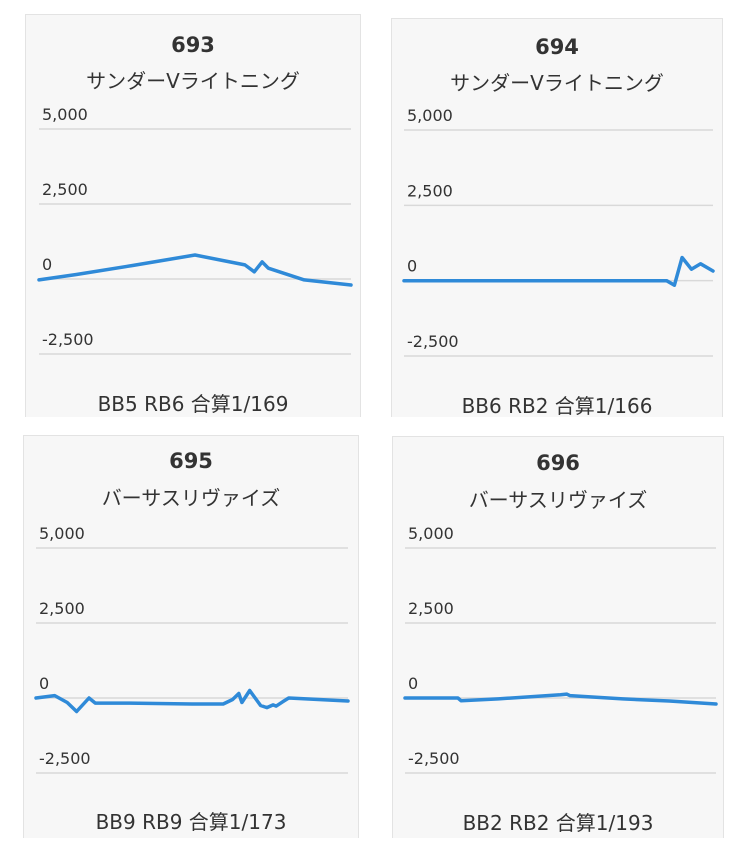 The height and width of the screenshot is (852, 750). Describe the element at coordinates (191, 822) in the screenshot. I see `bonus-stats: BB9 RB9 合算1/173` at that location.